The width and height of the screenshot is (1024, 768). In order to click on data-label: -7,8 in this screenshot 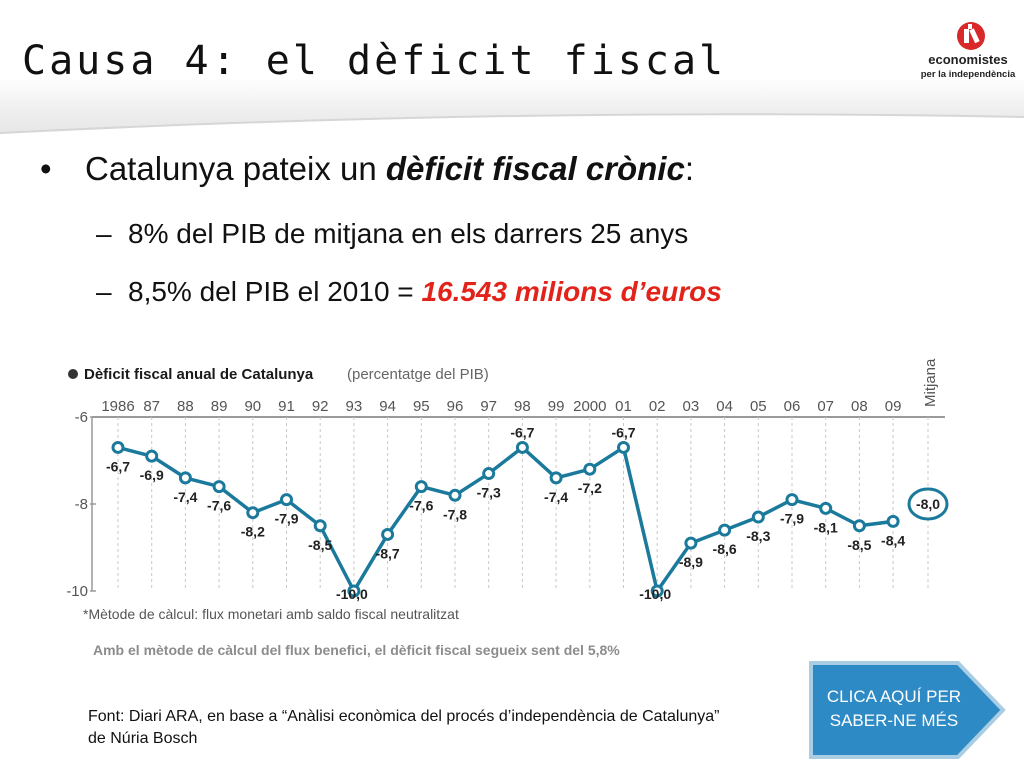, I will do `click(455, 514)`.